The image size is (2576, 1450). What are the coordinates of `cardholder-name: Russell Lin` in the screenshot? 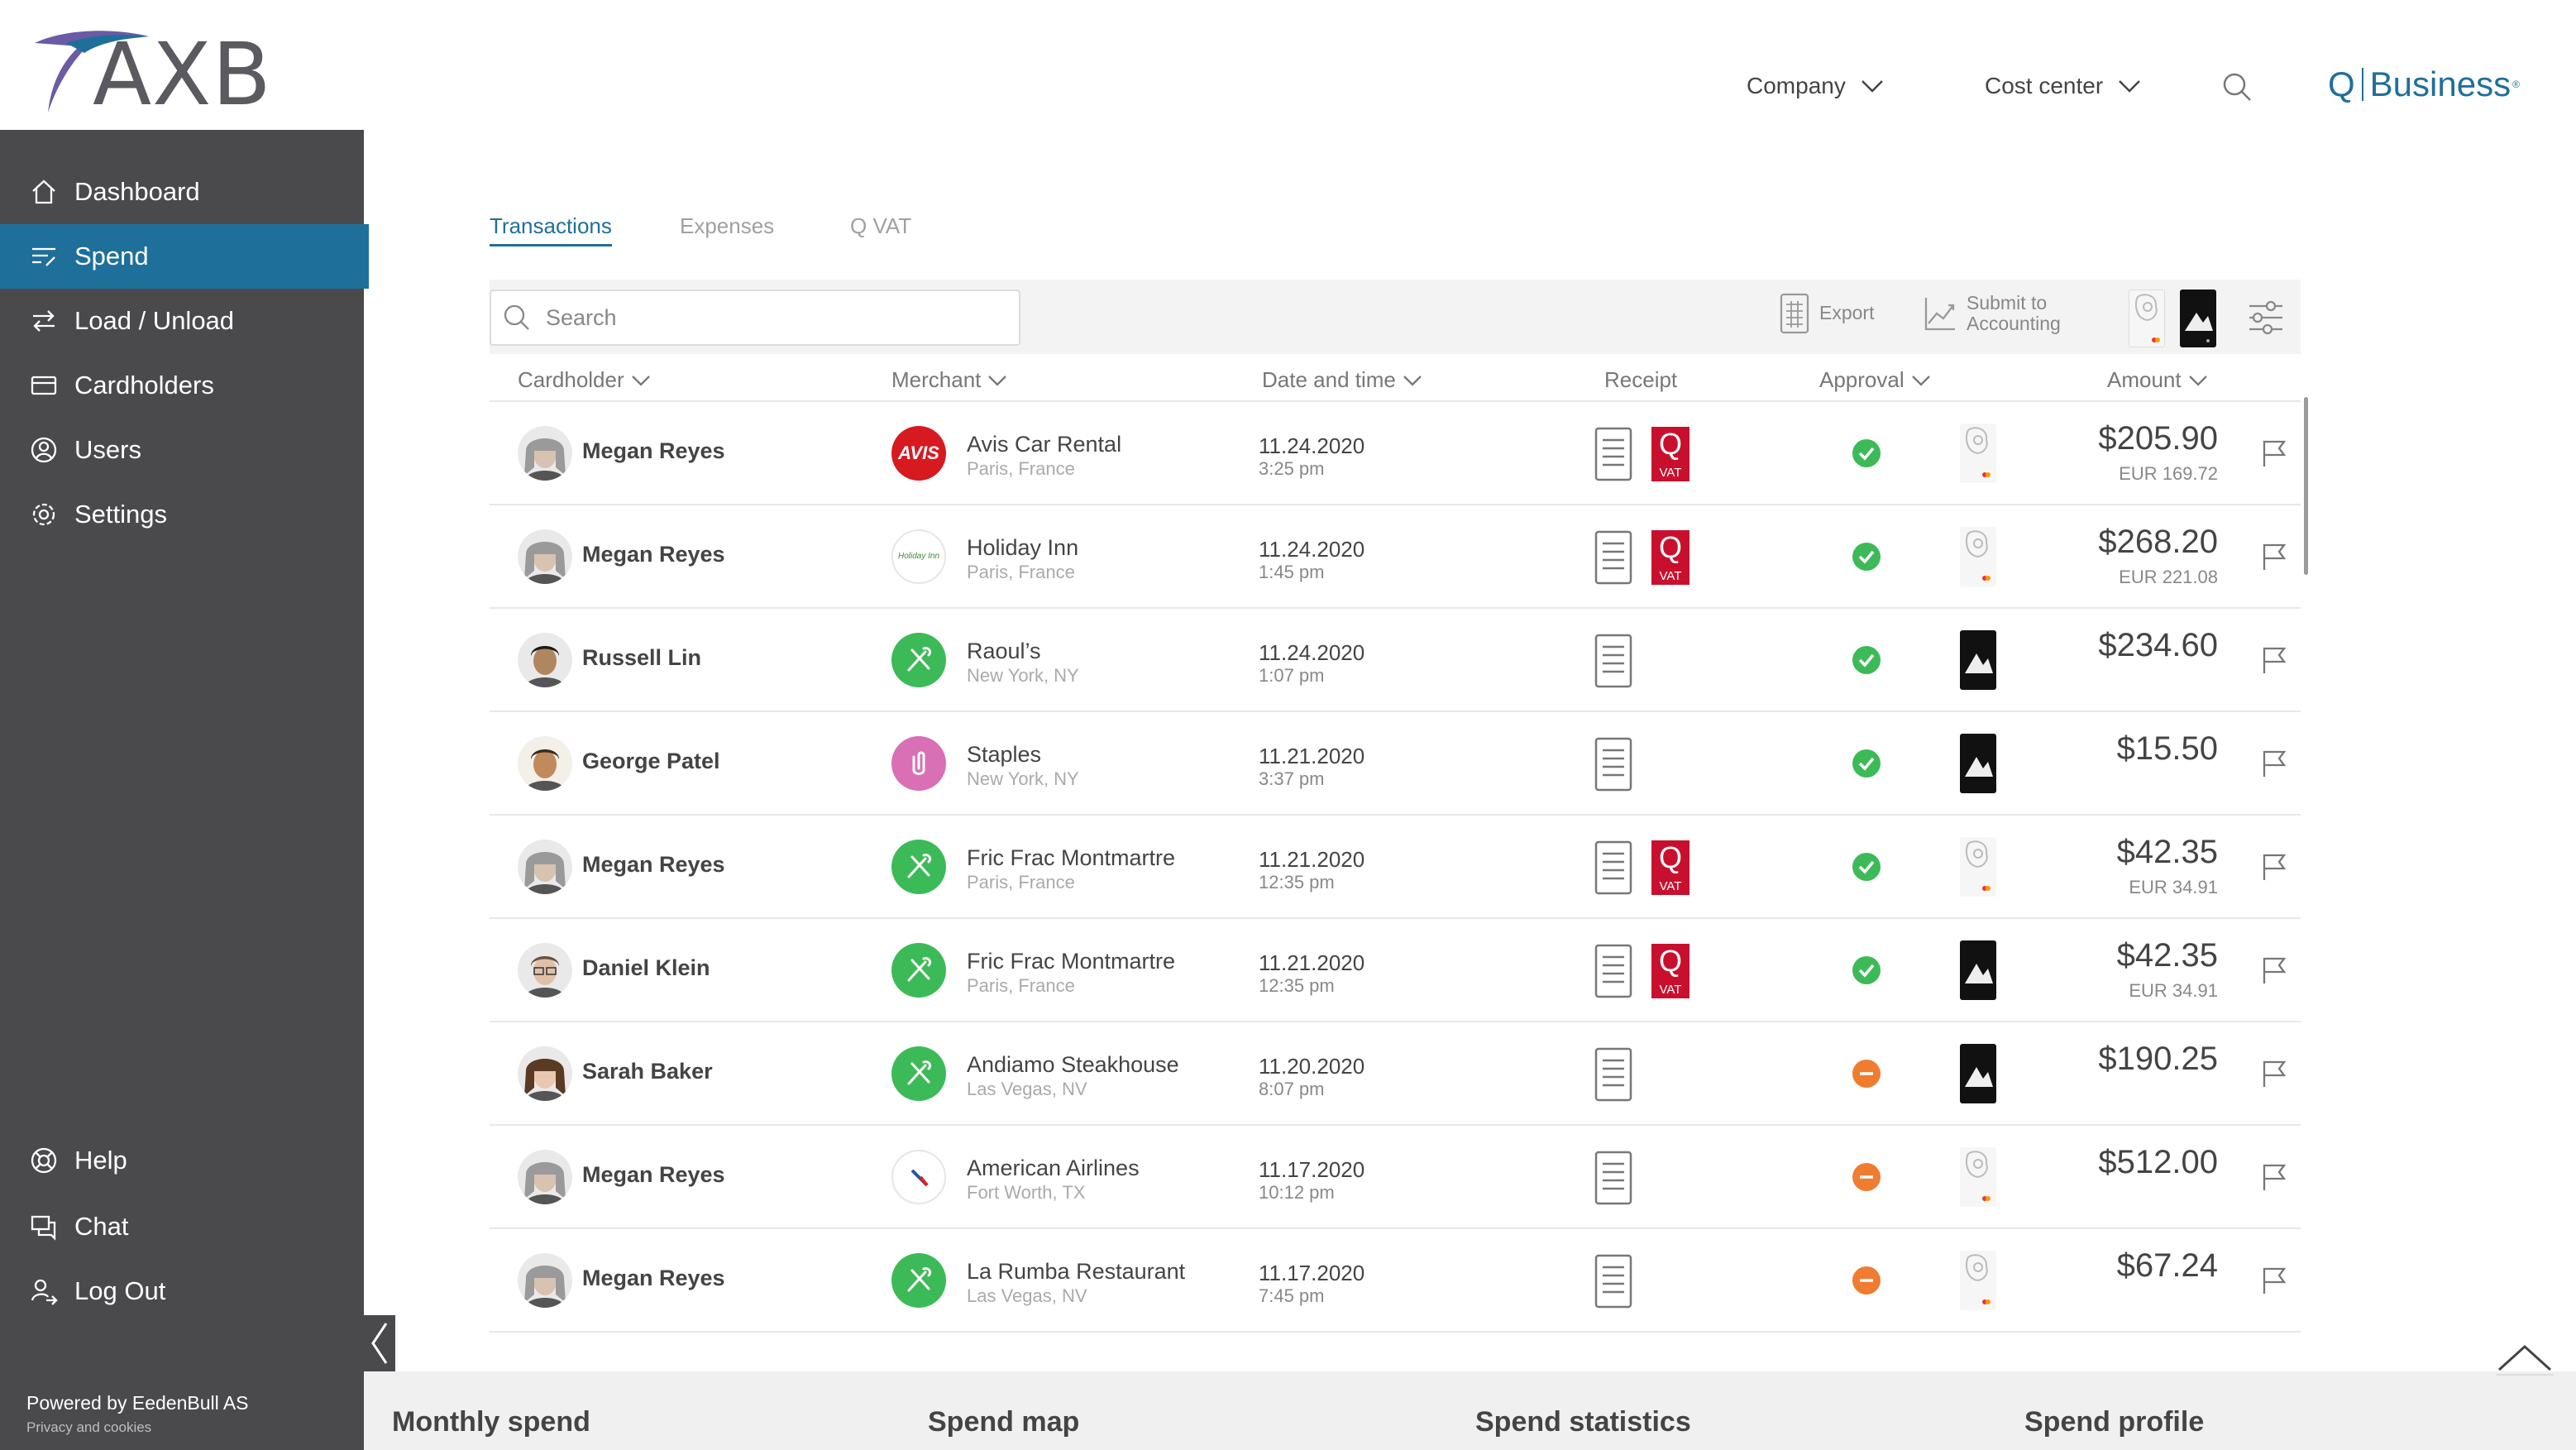 It's located at (642, 657).